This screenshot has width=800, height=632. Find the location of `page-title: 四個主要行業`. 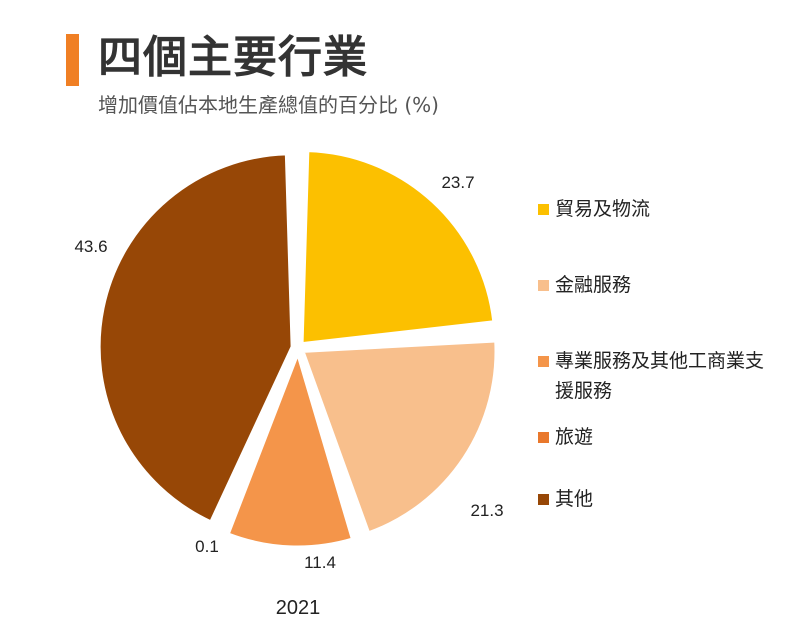

page-title: 四個主要行業 is located at coordinates (233, 57).